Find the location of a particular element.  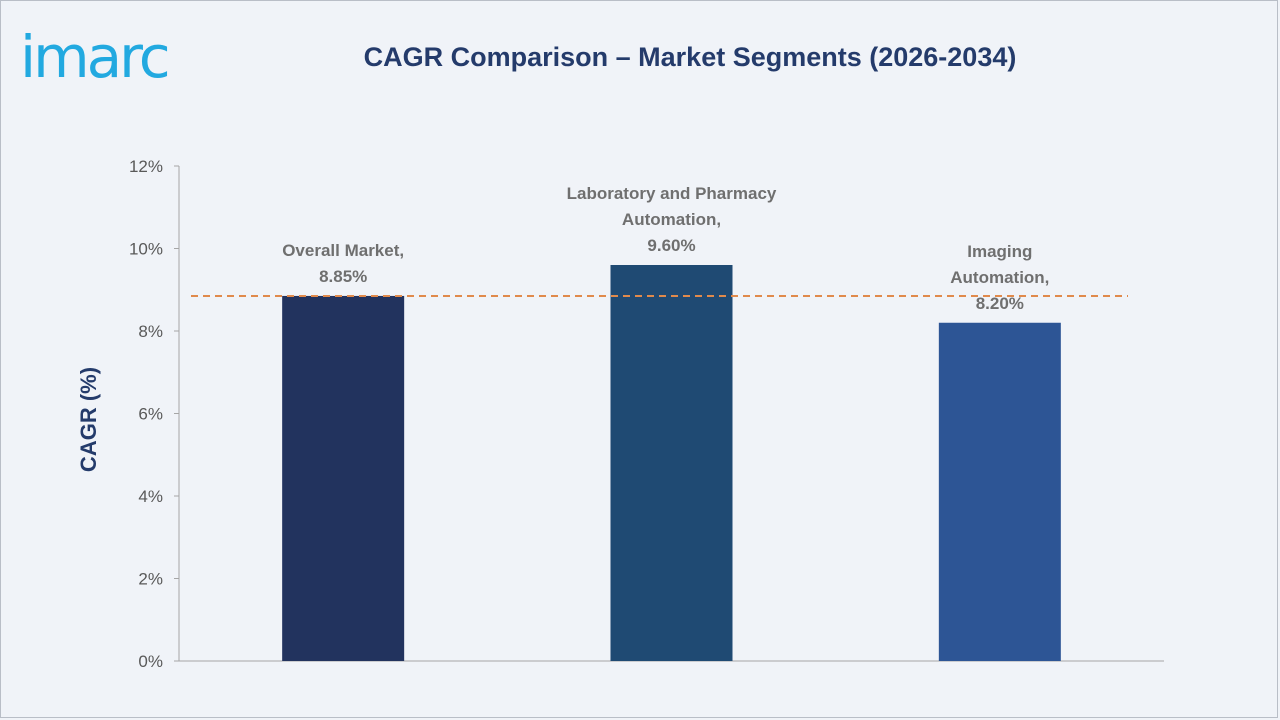

bar-data-label: 9.60% is located at coordinates (671, 245).